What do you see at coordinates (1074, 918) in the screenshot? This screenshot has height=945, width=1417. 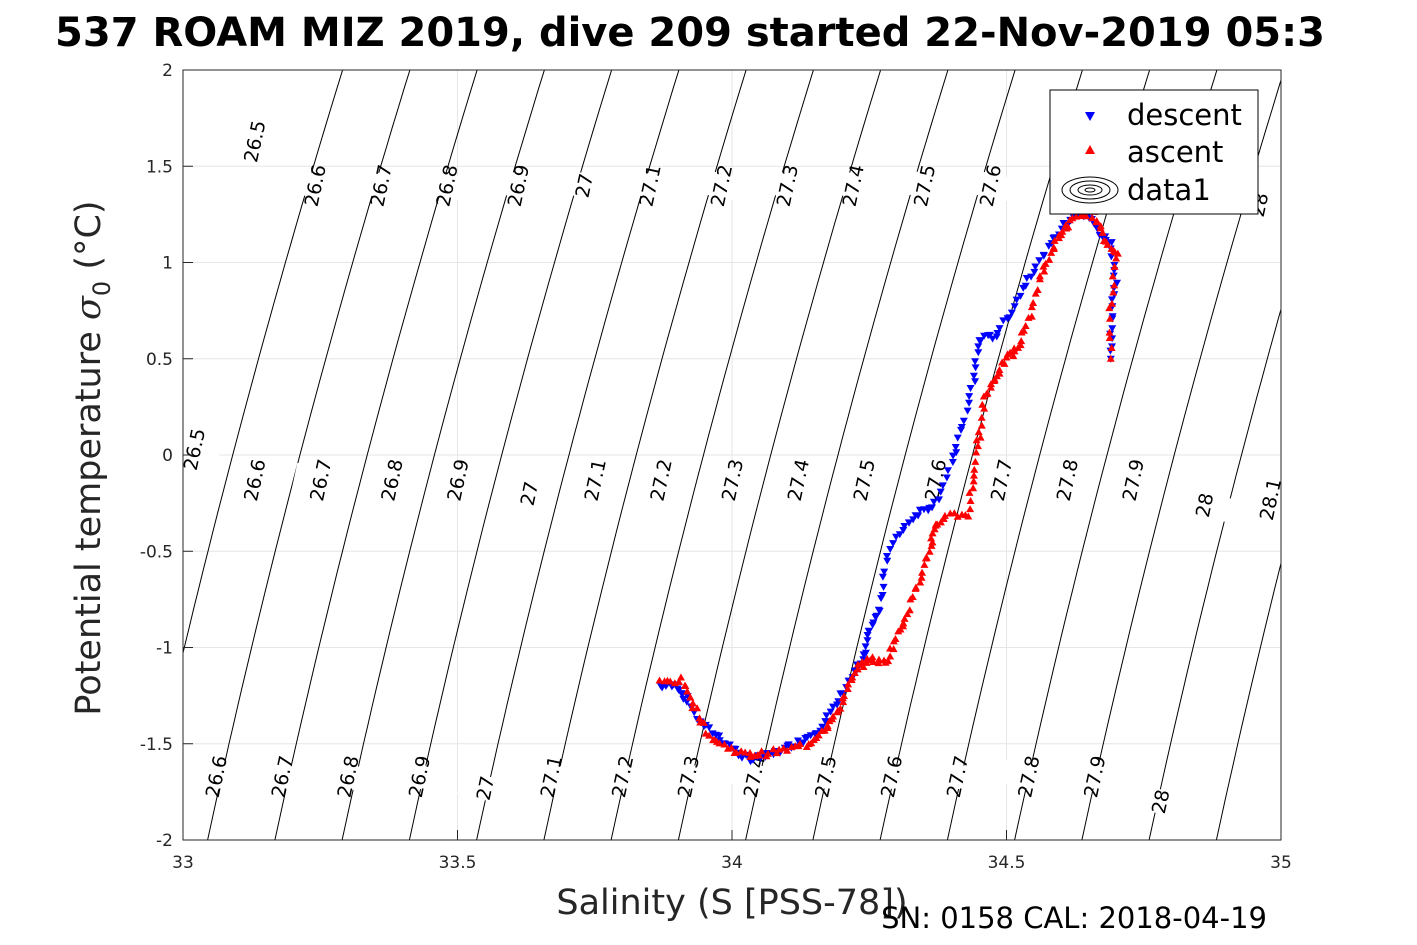 I see `serial-calibration-footer: SN: 0158 CAL: 2018-04-19` at bounding box center [1074, 918].